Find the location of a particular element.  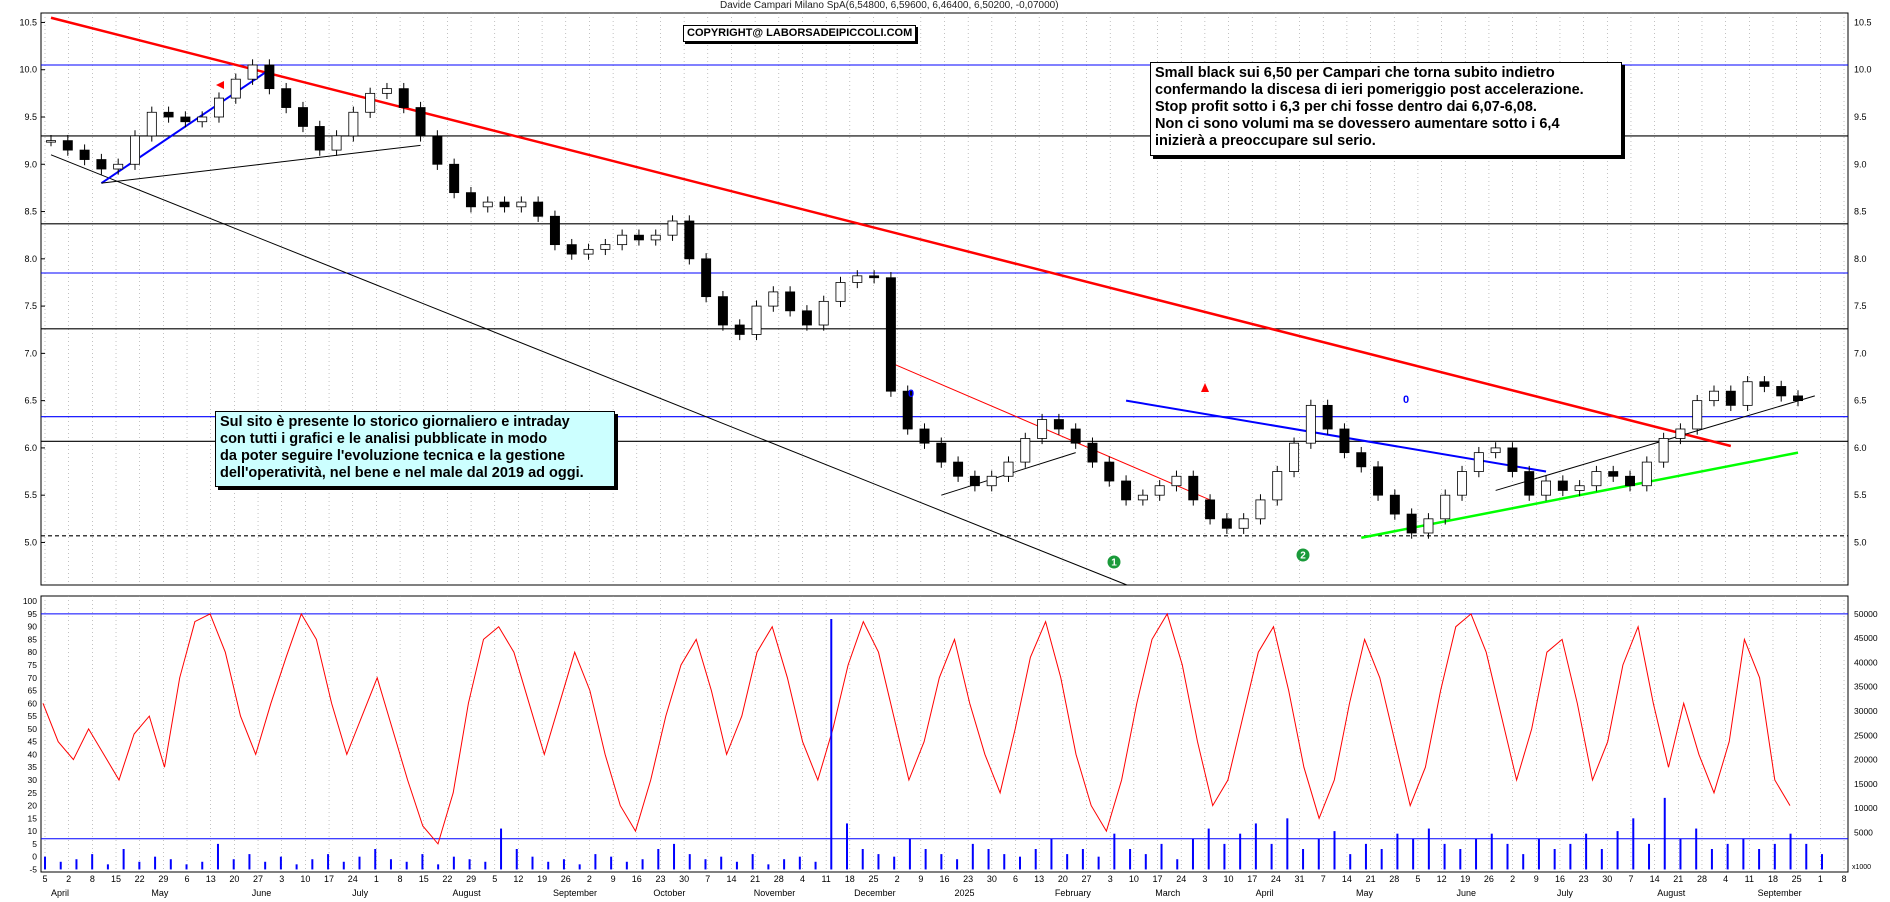

y-tick-label-right: 8.0 is located at coordinates (1860, 259).